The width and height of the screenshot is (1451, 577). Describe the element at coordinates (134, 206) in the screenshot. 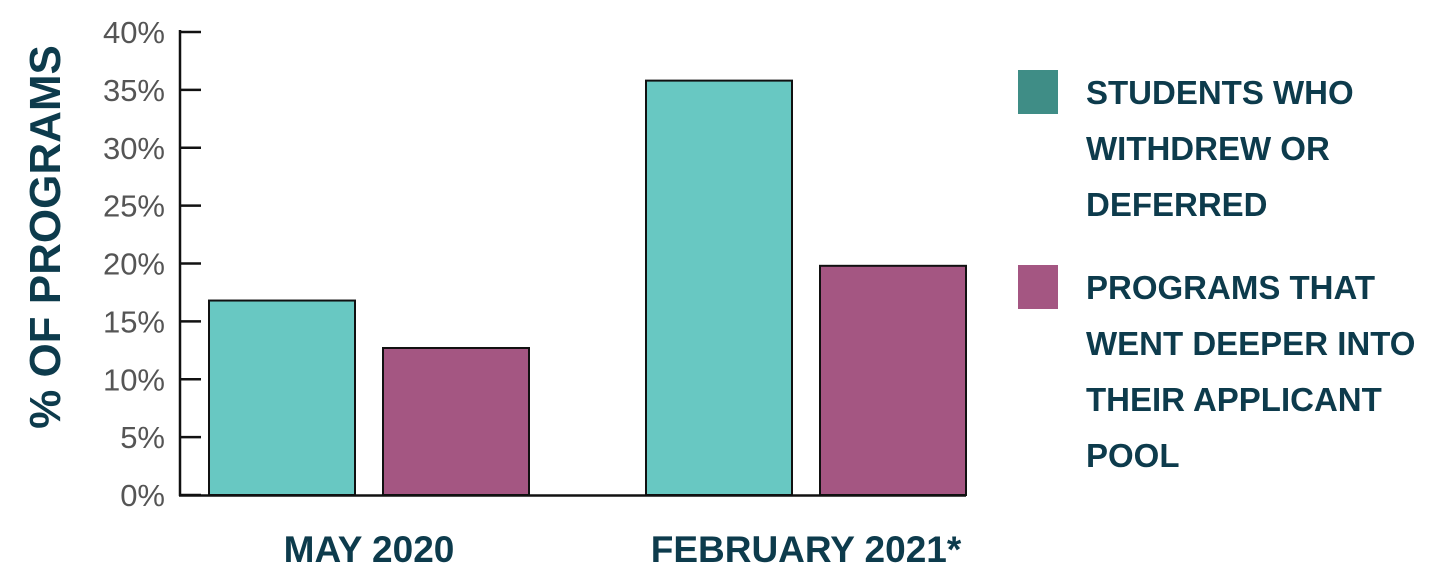

I see `y-tick-label: 25%` at that location.